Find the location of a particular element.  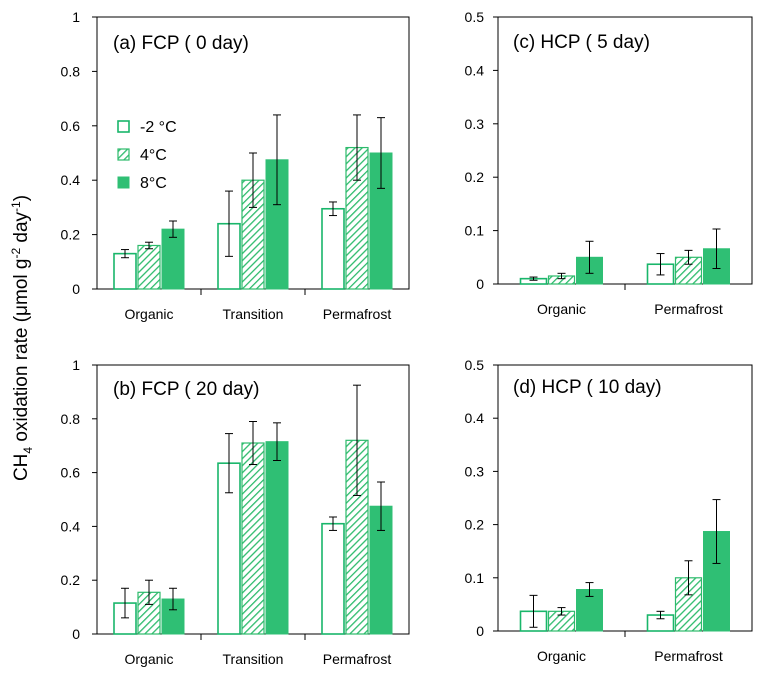

panel-title: (a) FCP ( 0 day) is located at coordinates (181, 43).